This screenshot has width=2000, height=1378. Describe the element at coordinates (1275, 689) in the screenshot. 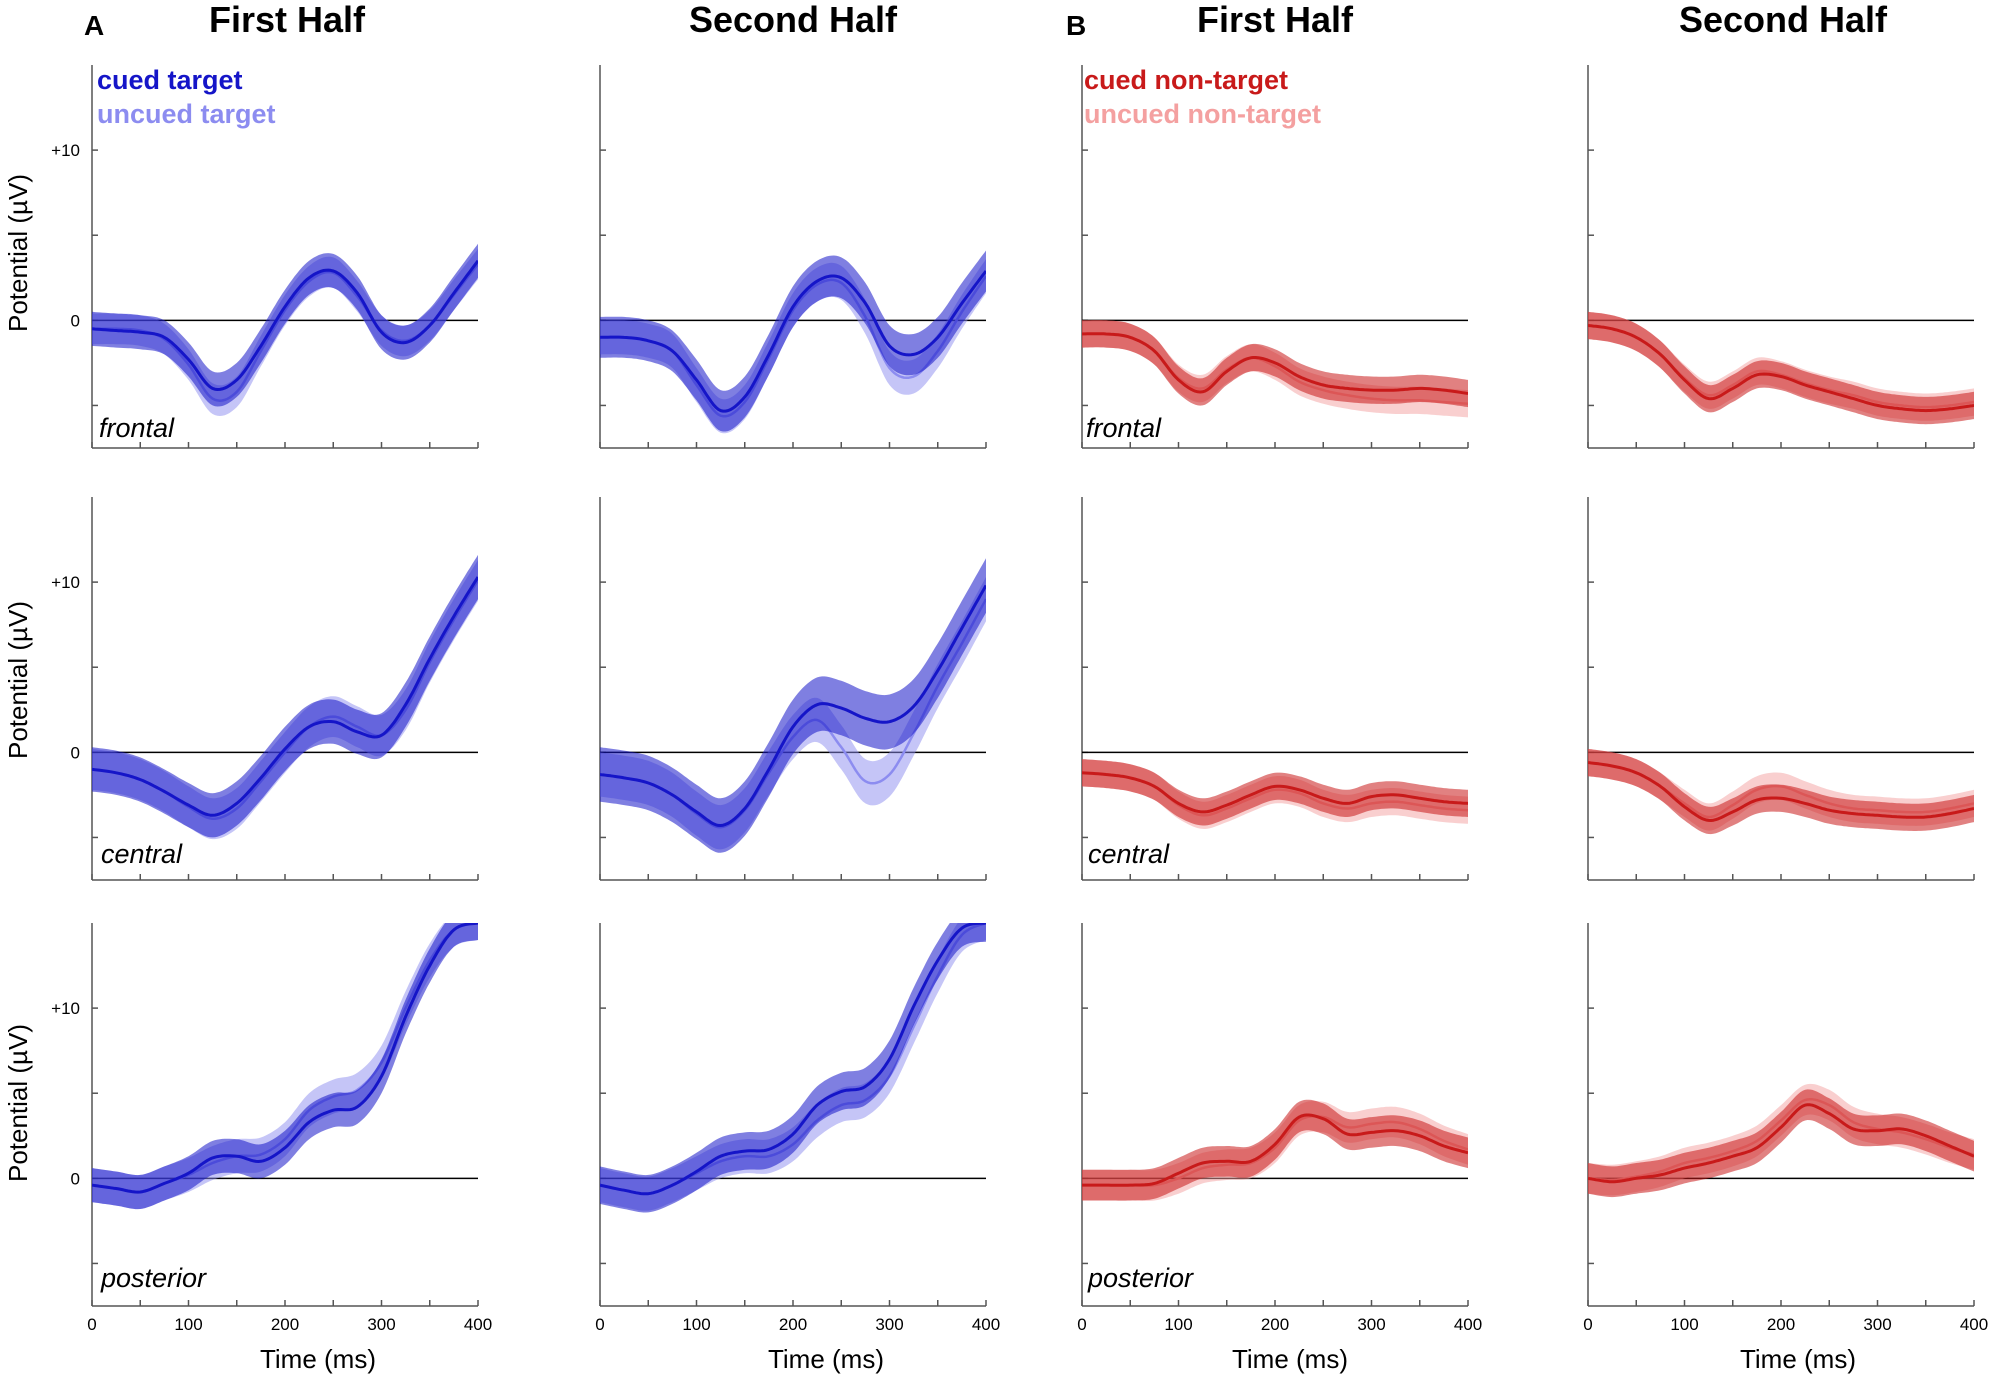

I see `panel-b-first-central` at that location.